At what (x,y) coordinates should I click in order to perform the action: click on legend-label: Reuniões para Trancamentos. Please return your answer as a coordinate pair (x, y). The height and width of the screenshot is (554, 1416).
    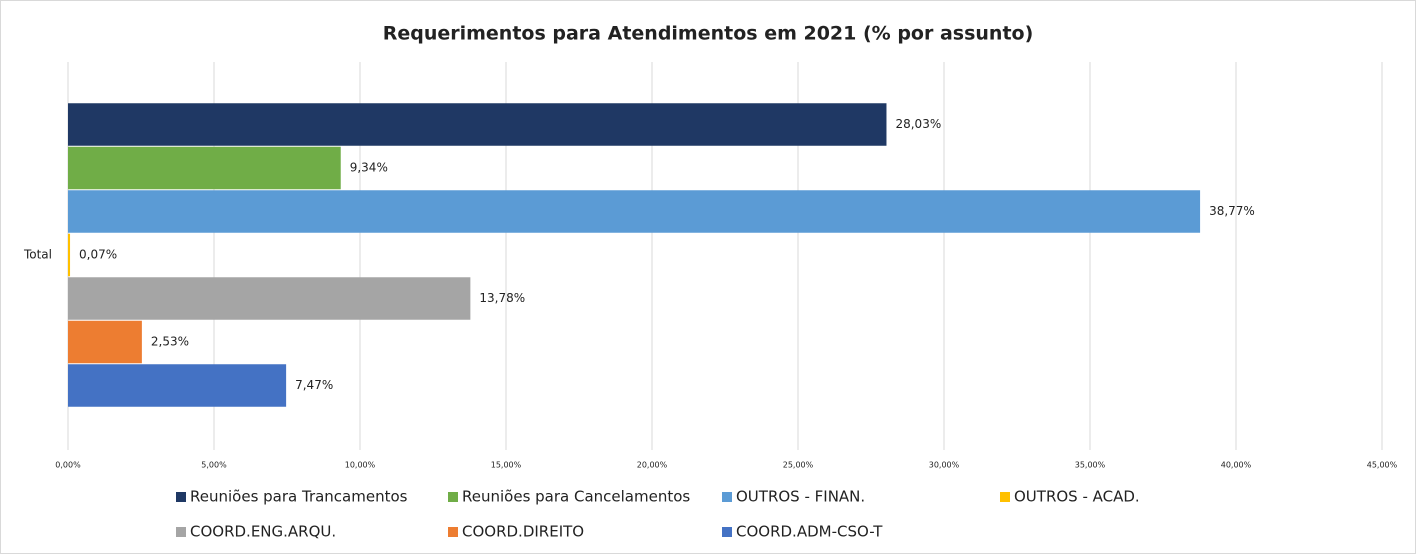
    Looking at the image, I should click on (299, 497).